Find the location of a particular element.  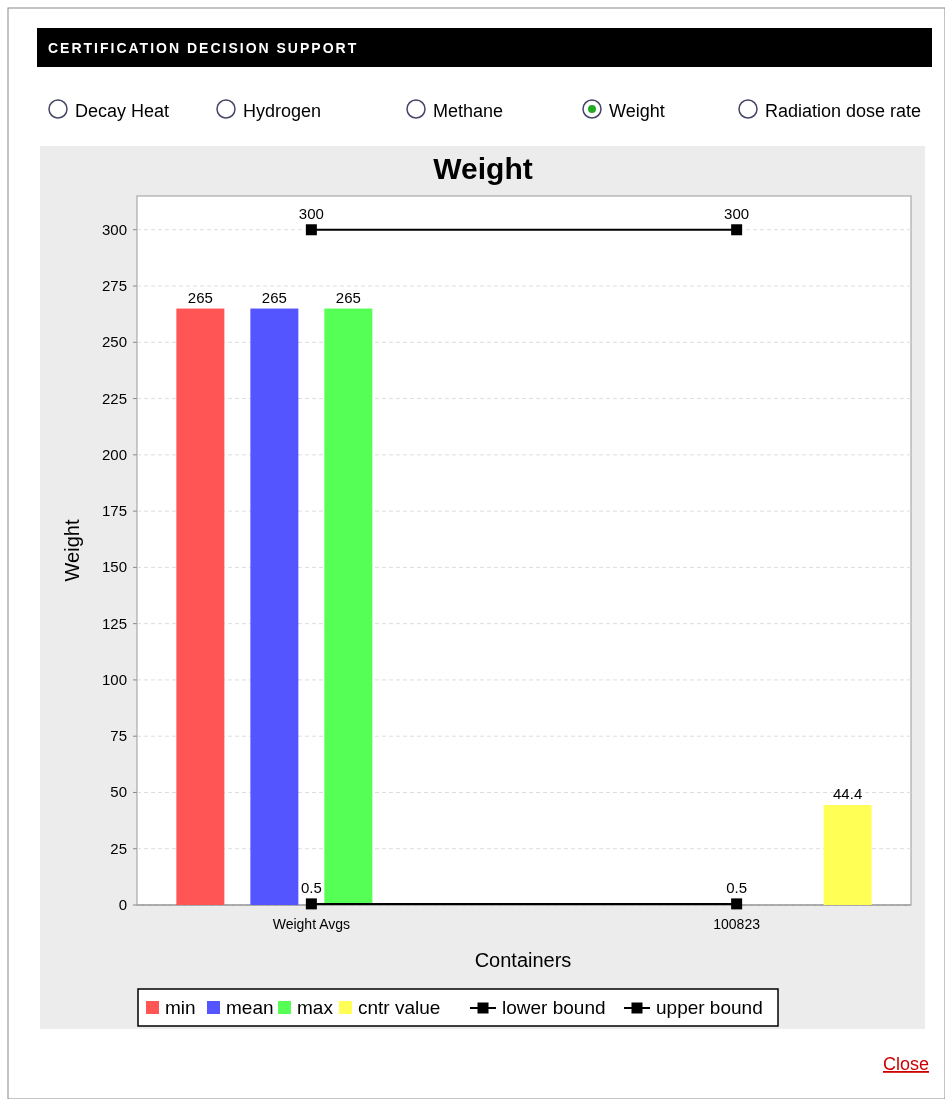

legend-label: cntr value is located at coordinates (399, 1007).